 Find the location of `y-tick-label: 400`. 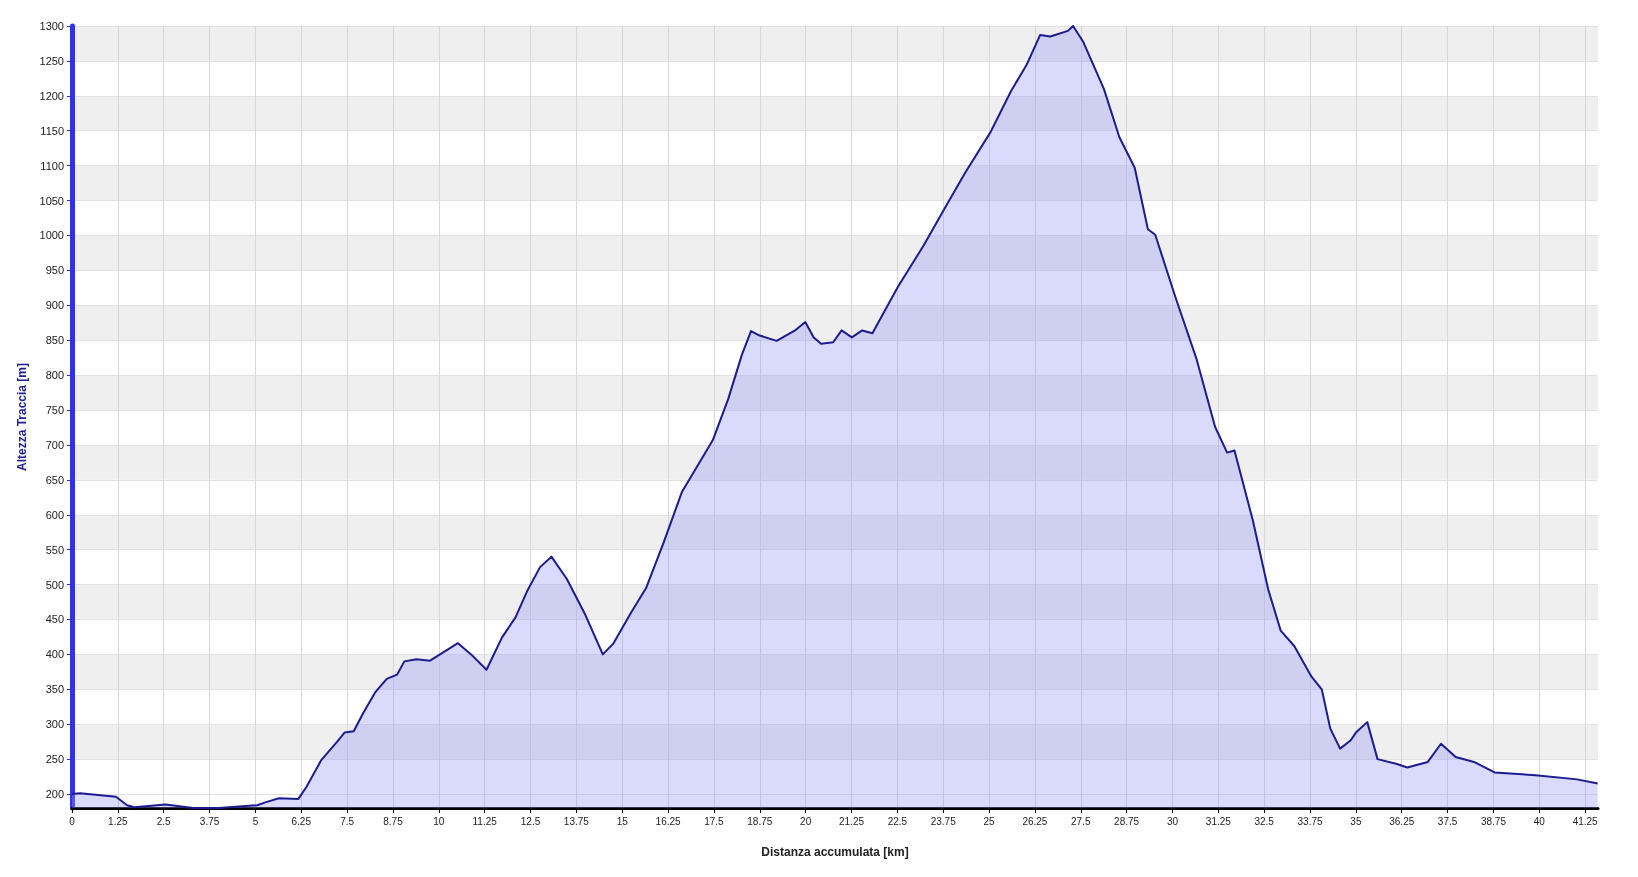

y-tick-label: 400 is located at coordinates (54, 654).